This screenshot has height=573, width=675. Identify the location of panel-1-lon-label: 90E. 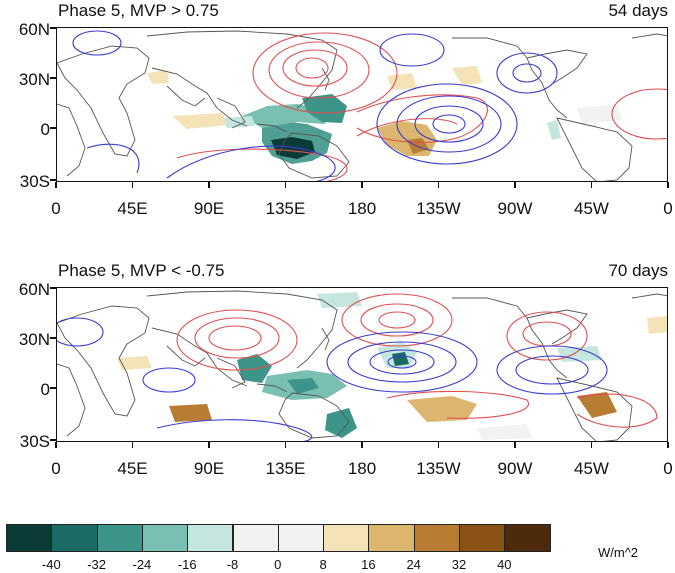
(209, 208).